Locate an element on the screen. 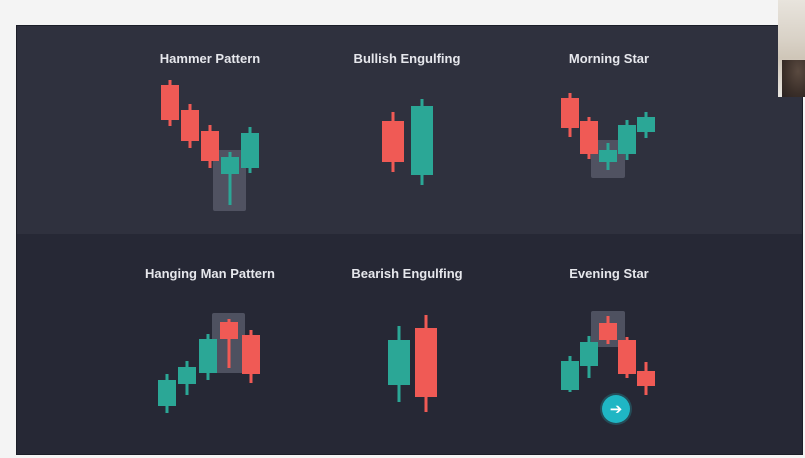  hammer-candle-2-body is located at coordinates (190, 125).